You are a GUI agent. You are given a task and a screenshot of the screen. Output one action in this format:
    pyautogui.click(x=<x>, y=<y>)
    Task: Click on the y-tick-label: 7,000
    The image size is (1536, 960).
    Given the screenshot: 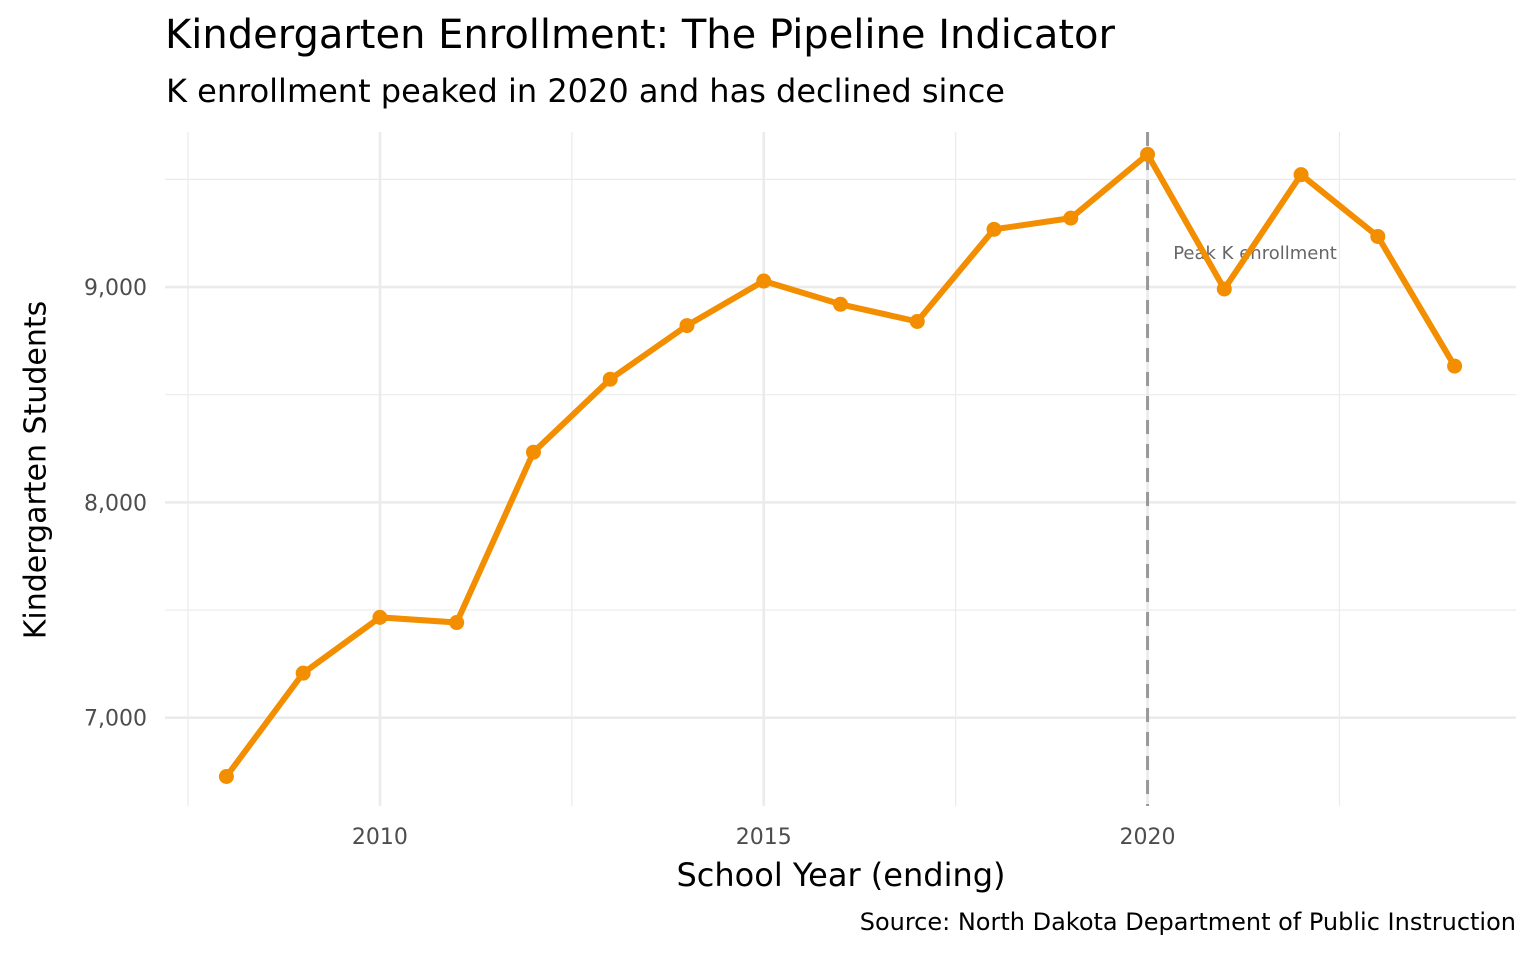 What is the action you would take?
    pyautogui.click(x=115, y=719)
    